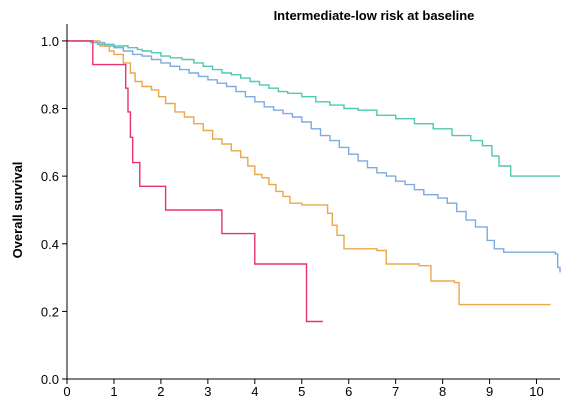 The image size is (567, 400). What do you see at coordinates (489, 391) in the screenshot?
I see `x-tick-label: 9` at bounding box center [489, 391].